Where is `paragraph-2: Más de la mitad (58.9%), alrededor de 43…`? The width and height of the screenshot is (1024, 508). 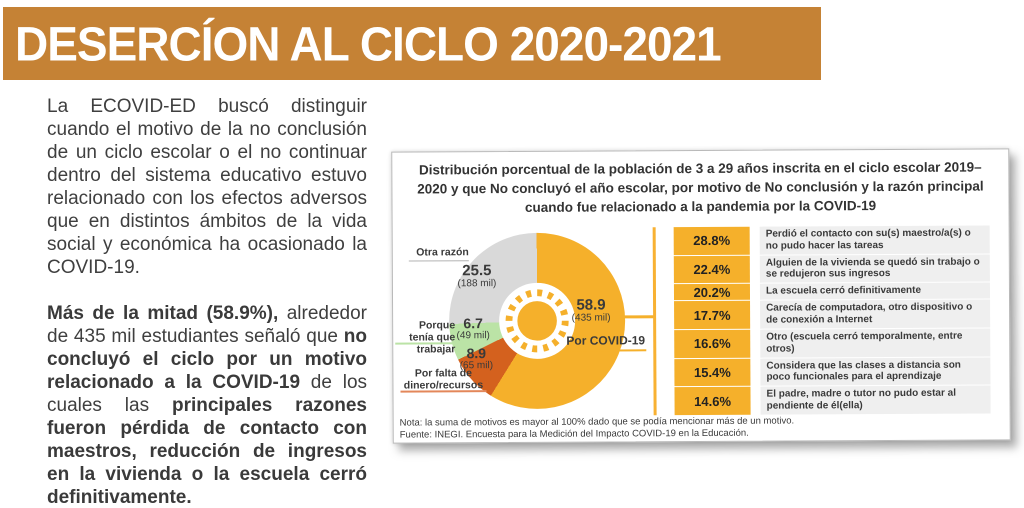 paragraph-2: Más de la mitad (58.9%), alrededor de 43… is located at coordinates (207, 405).